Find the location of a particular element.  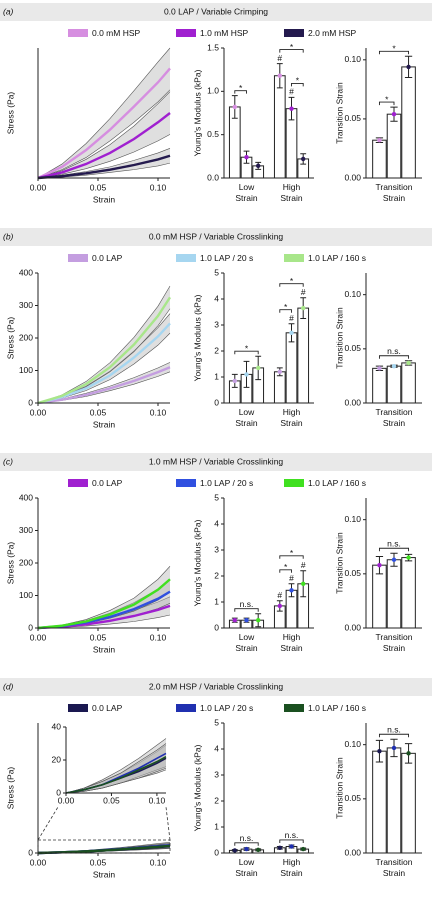

panel-title: 1.0 mM HSP / Variable Crosslinking is located at coordinates (216, 461).